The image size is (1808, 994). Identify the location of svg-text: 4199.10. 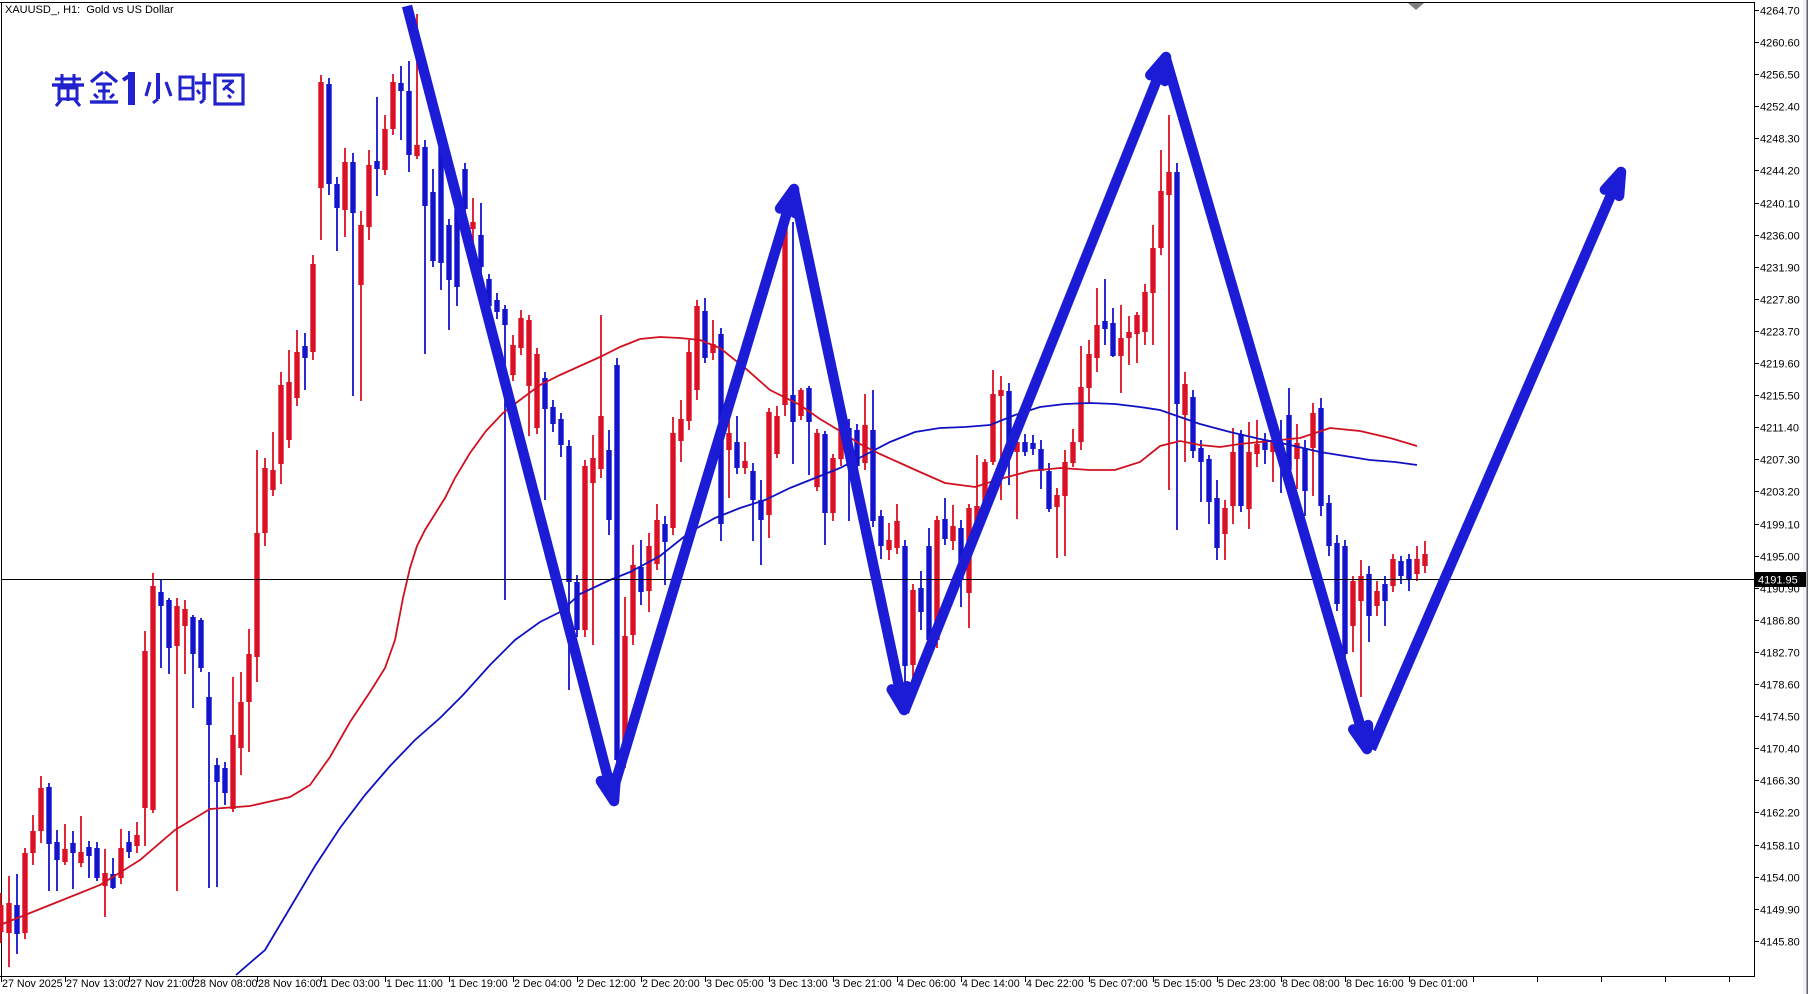
(1780, 526).